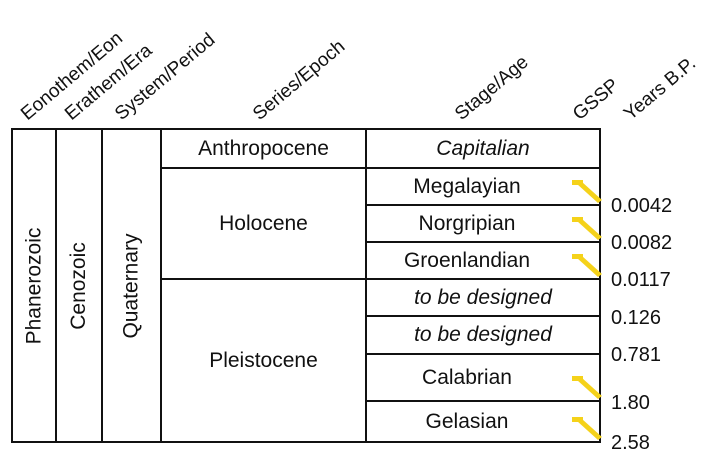 This screenshot has height=460, width=725. What do you see at coordinates (263, 360) in the screenshot?
I see `series-pleistocene: Pleistocene` at bounding box center [263, 360].